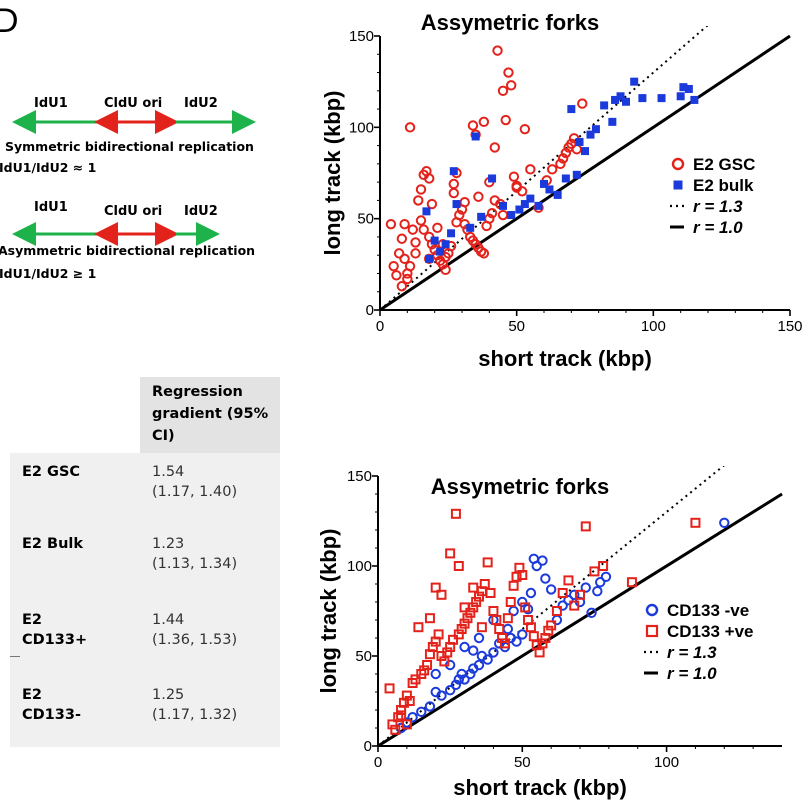 The height and width of the screenshot is (802, 808). I want to click on row-name: E2 Bulk, so click(75, 563).